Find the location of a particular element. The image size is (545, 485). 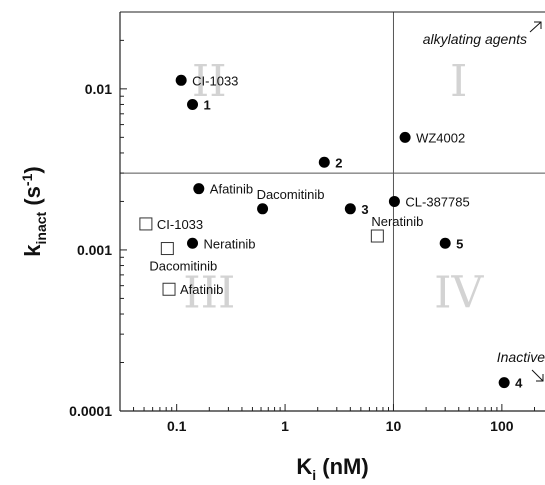

annotation-inactive: Inactive is located at coordinates (521, 357).